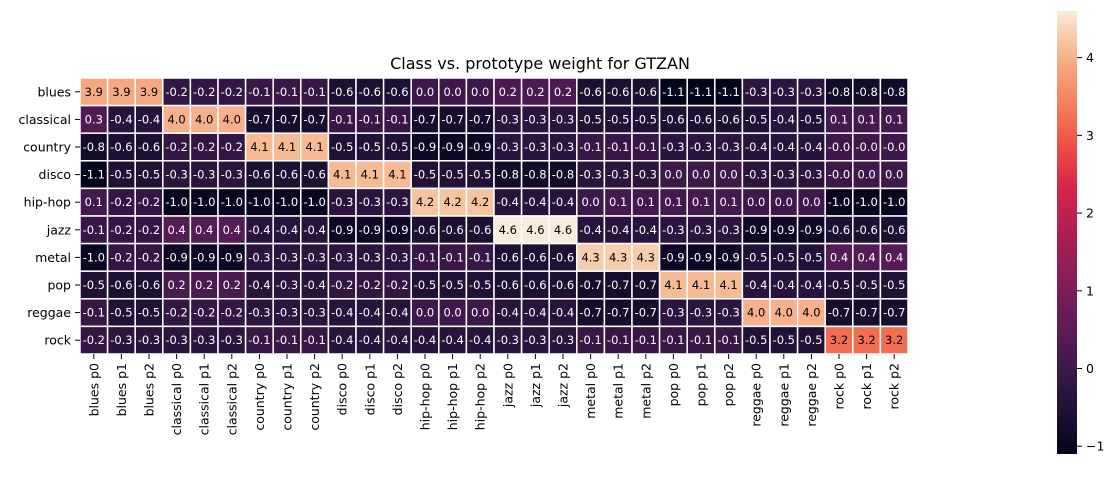 This screenshot has height=490, width=1119. What do you see at coordinates (618, 391) in the screenshot?
I see `x-tick-label: metal p1` at bounding box center [618, 391].